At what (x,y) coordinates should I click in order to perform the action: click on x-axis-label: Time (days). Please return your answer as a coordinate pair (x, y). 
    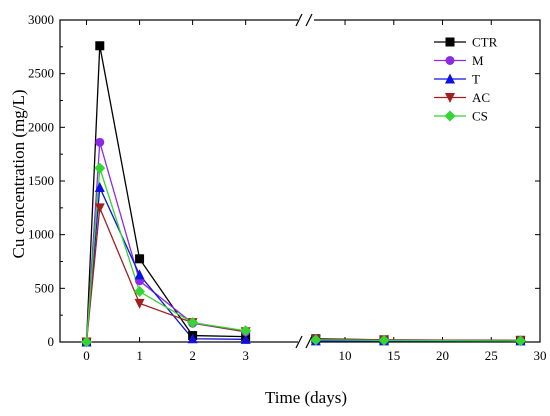
    Looking at the image, I should click on (306, 397).